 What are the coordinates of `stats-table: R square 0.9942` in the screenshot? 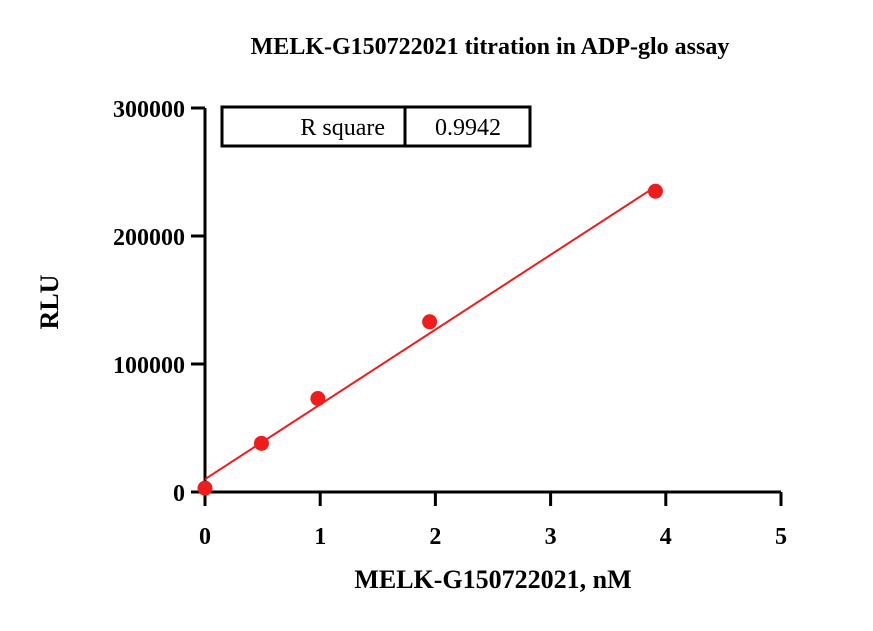 It's located at (376, 126).